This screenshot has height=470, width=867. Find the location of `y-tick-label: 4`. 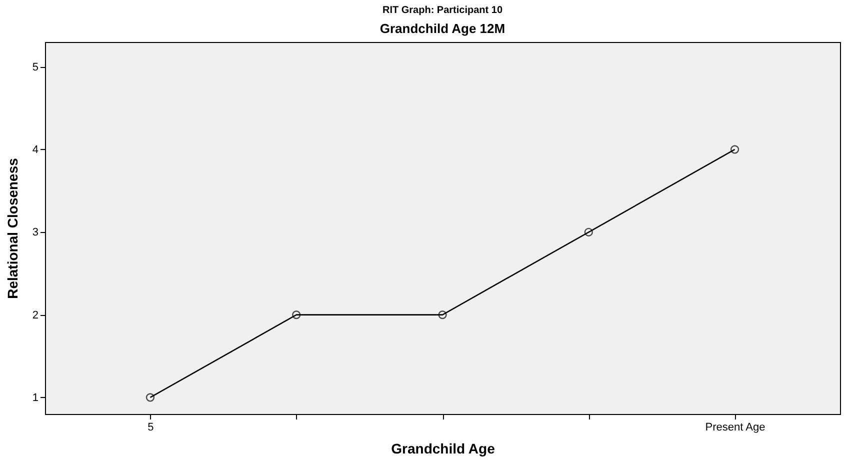

y-tick-label: 4 is located at coordinates (35, 150).